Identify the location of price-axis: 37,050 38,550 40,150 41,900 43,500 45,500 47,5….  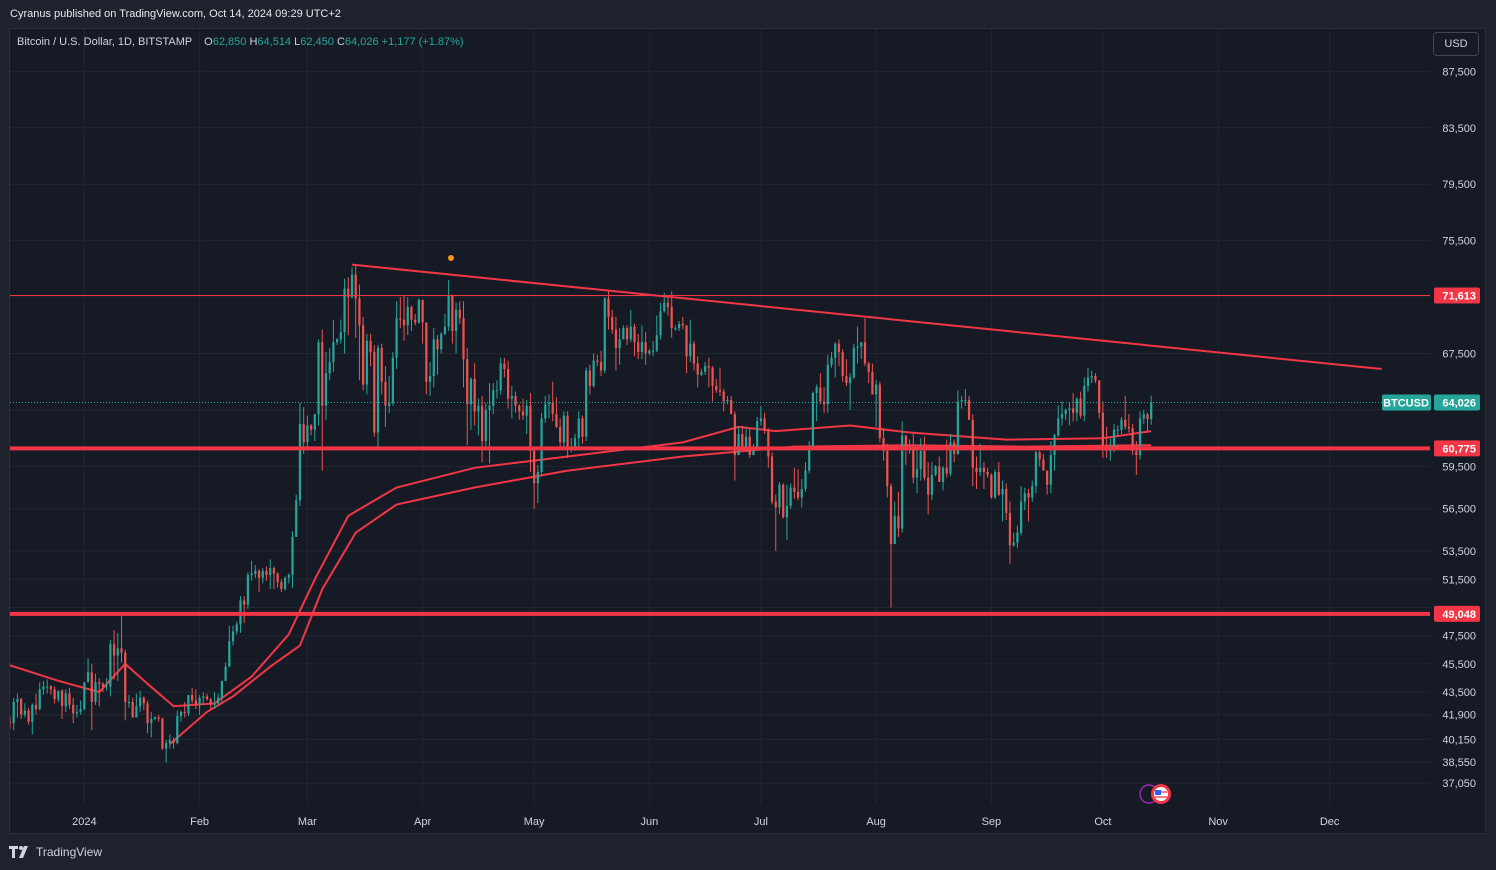
(1431, 428).